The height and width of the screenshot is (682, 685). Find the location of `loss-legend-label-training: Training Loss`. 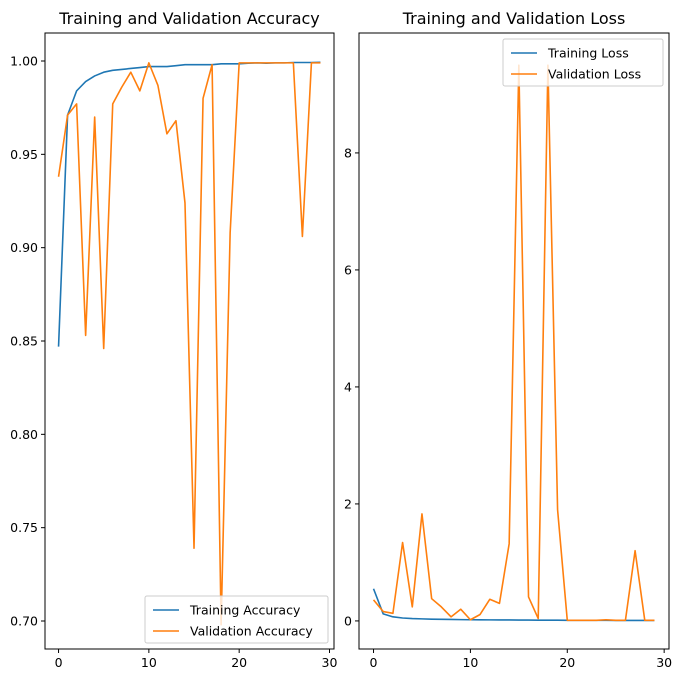

loss-legend-label-training: Training Loss is located at coordinates (588, 53).